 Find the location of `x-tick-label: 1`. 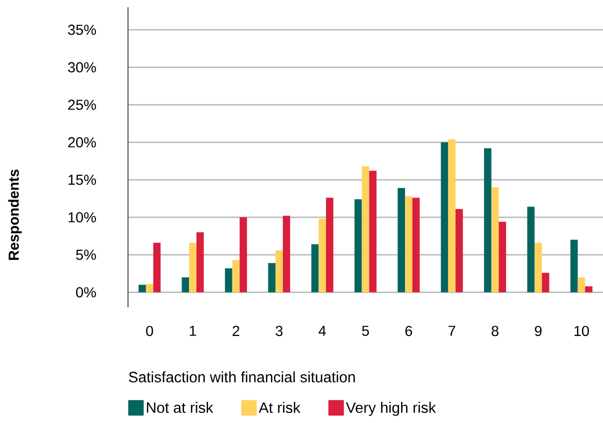

x-tick-label: 1 is located at coordinates (193, 331).